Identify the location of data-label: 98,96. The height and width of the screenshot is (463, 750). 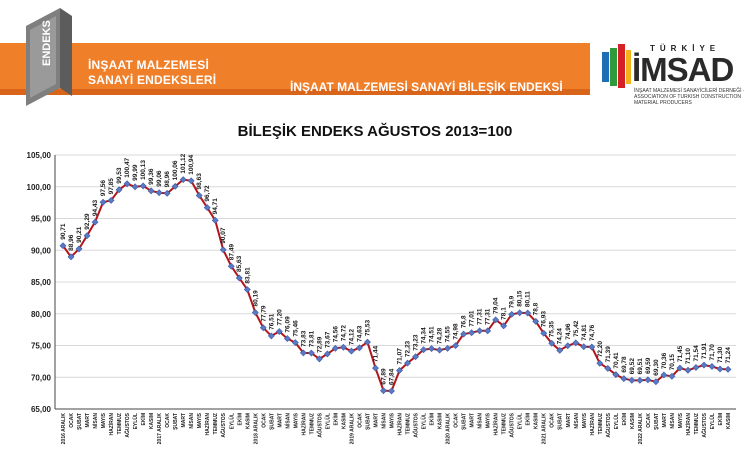
(167, 179).